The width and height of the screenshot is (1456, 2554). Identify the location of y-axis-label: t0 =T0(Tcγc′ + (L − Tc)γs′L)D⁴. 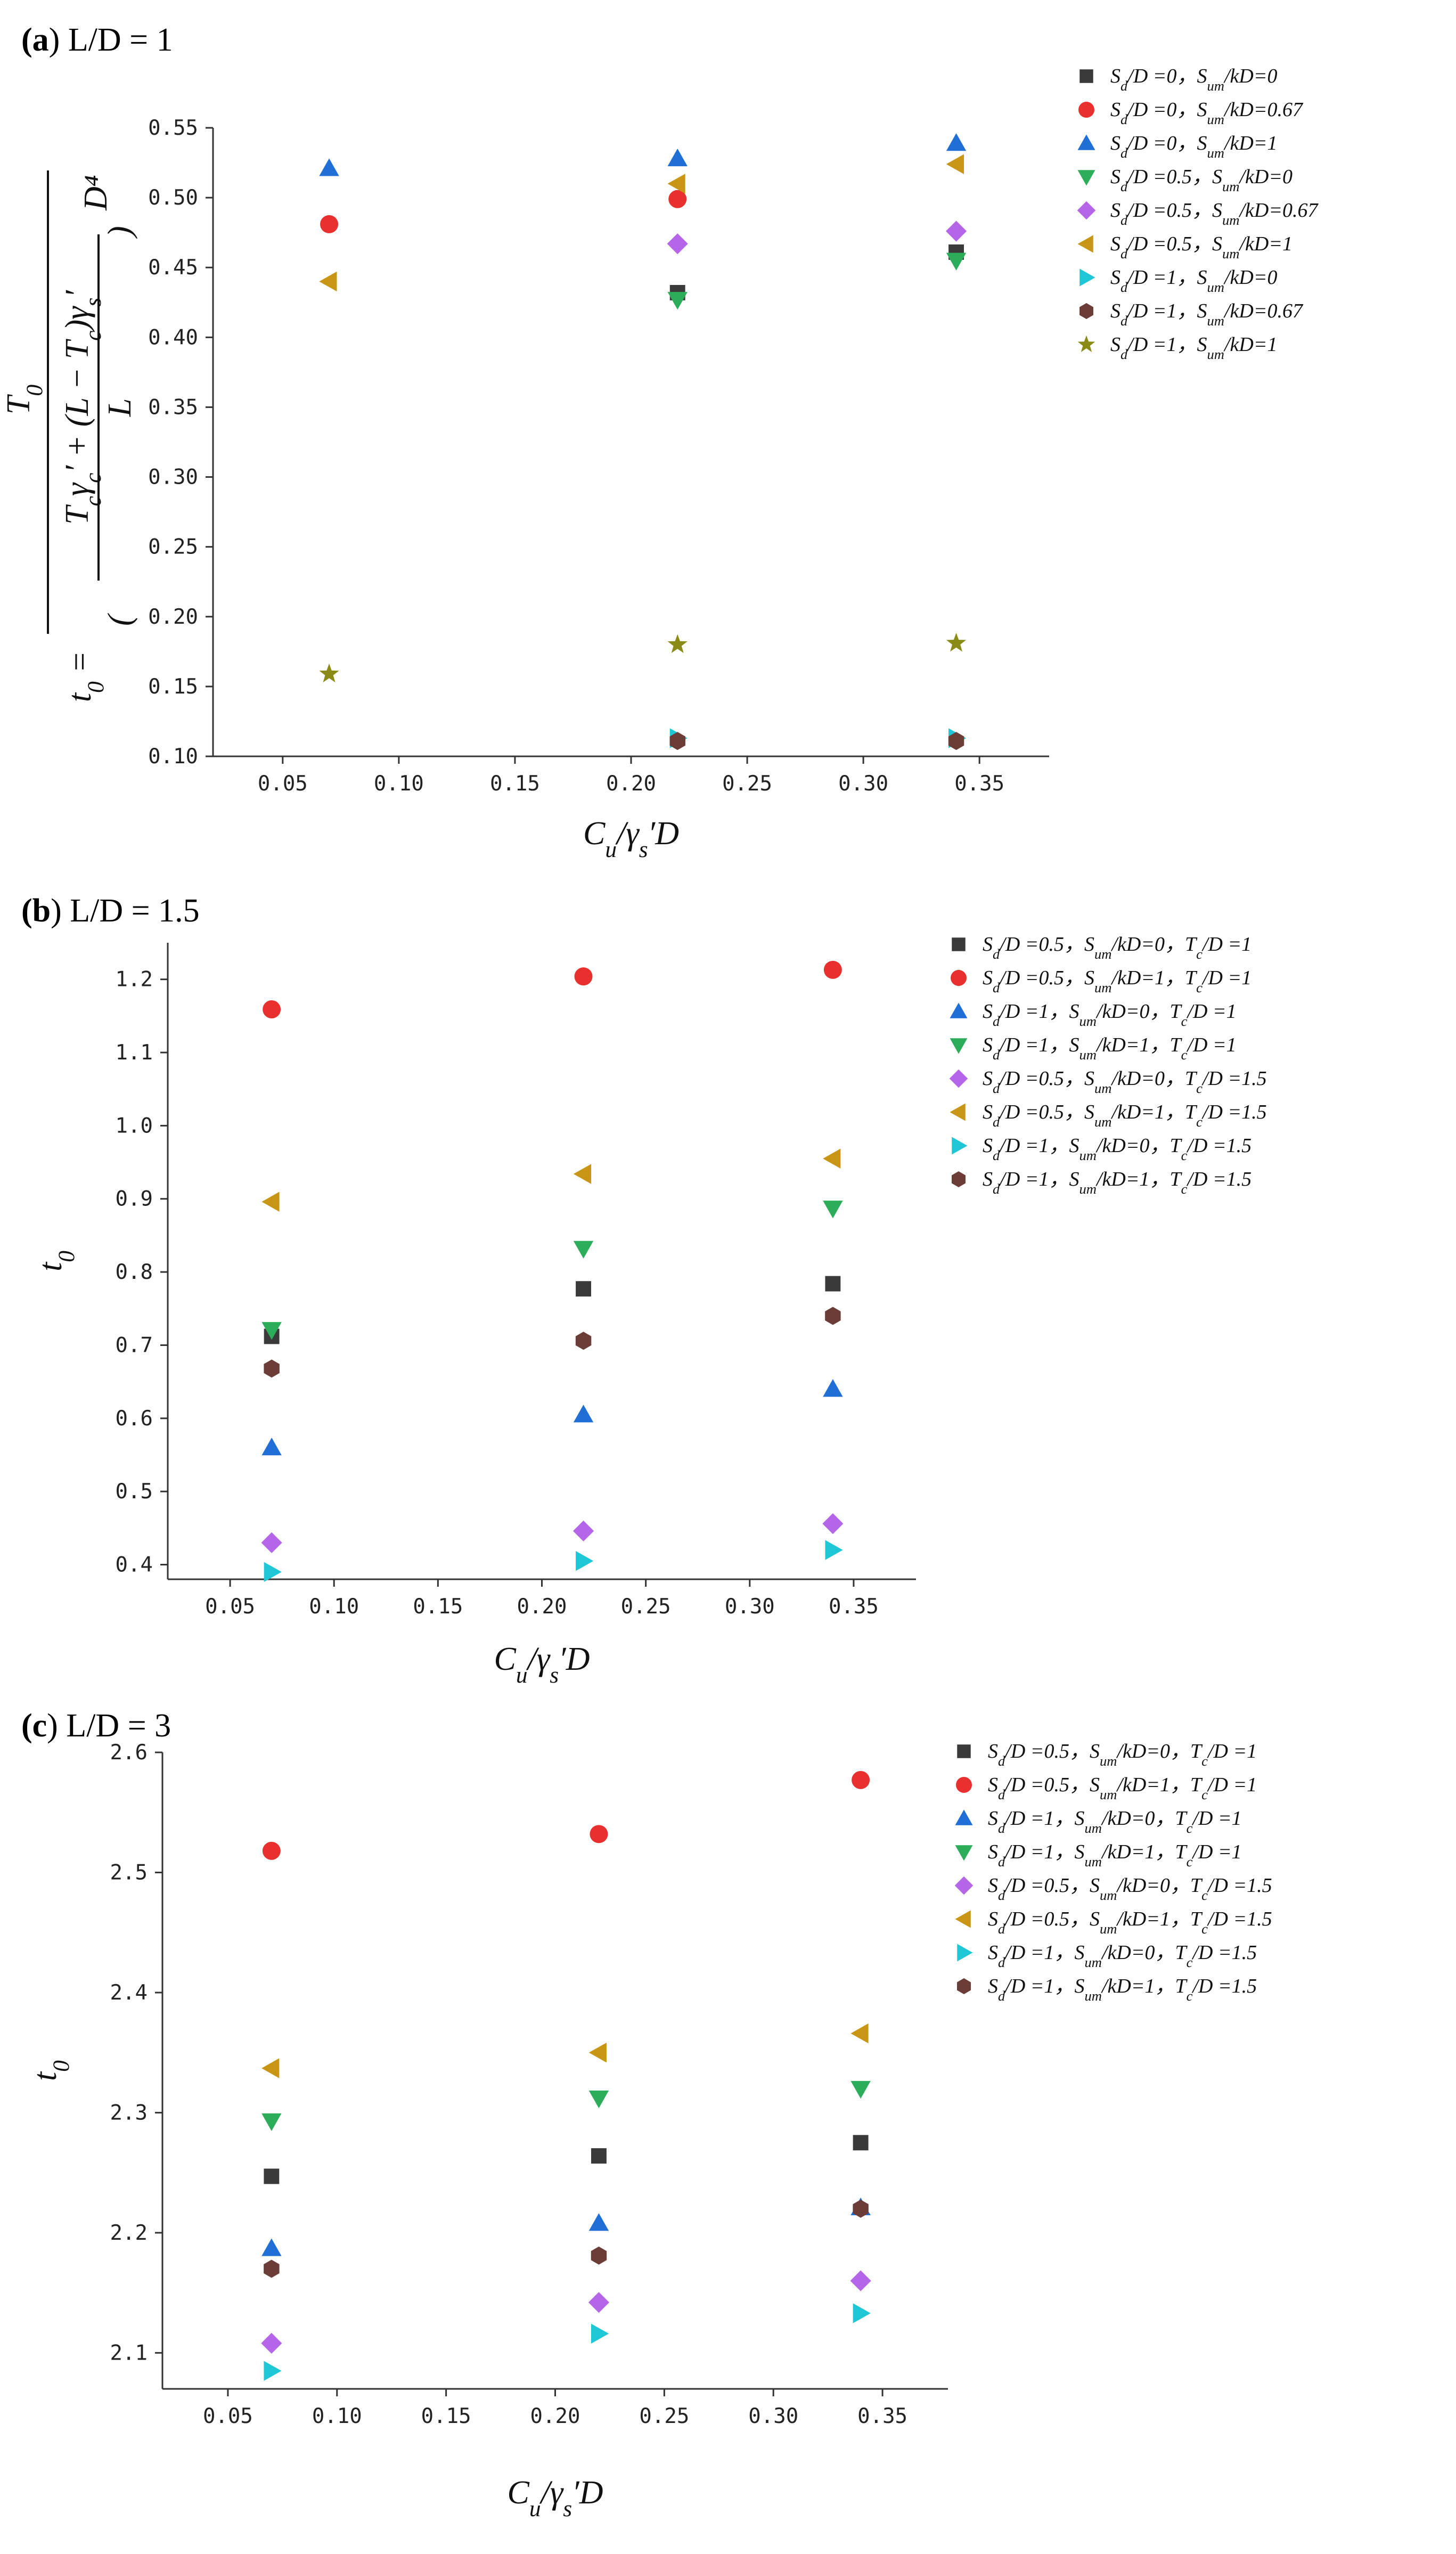
(69, 436).